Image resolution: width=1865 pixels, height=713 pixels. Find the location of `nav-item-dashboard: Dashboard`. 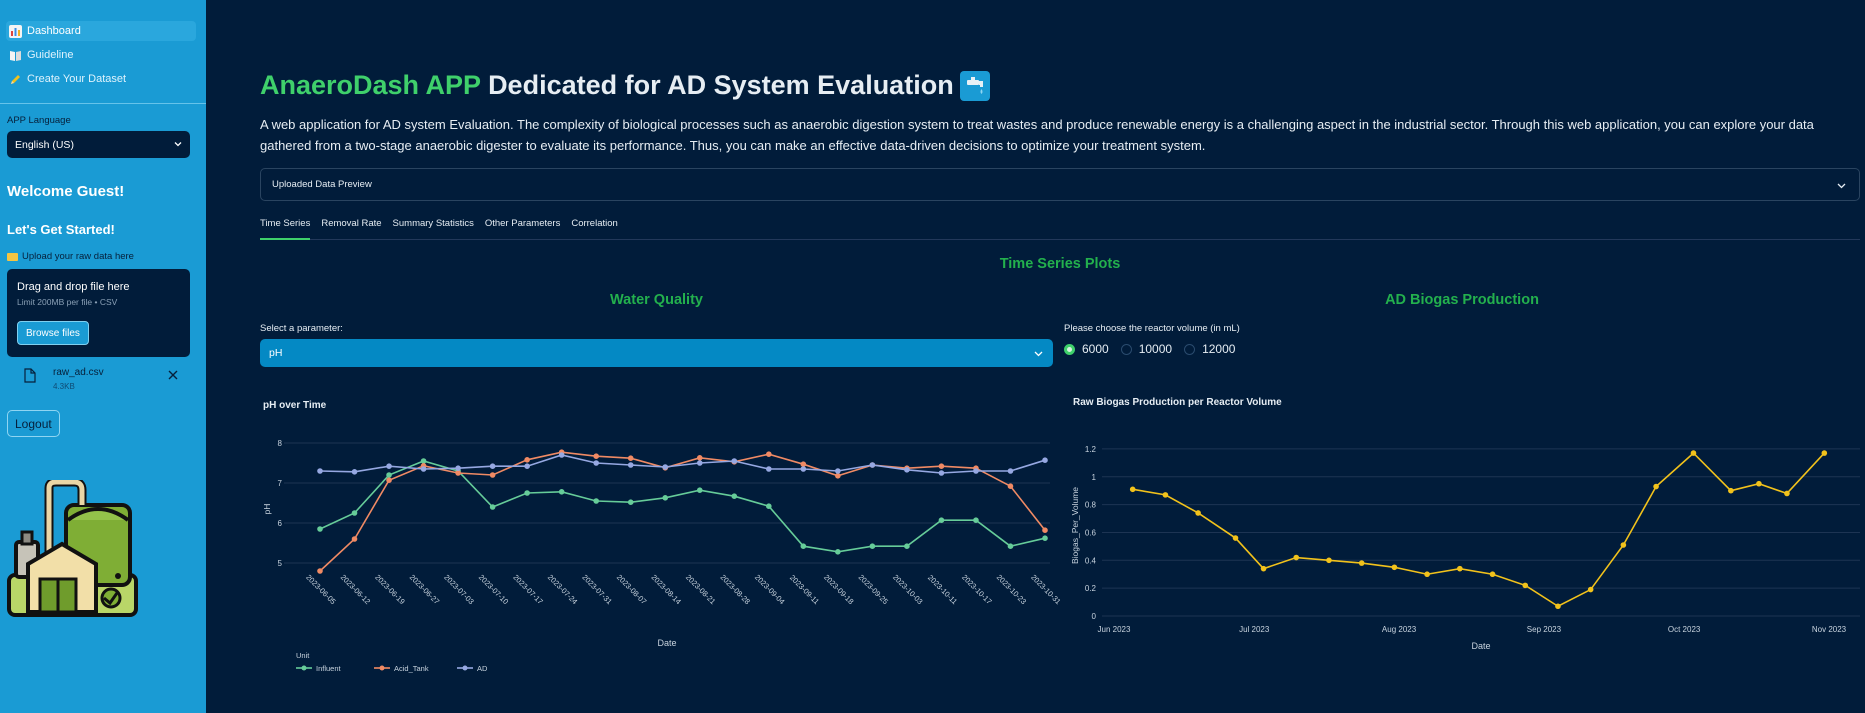

nav-item-dashboard: Dashboard is located at coordinates (101, 31).